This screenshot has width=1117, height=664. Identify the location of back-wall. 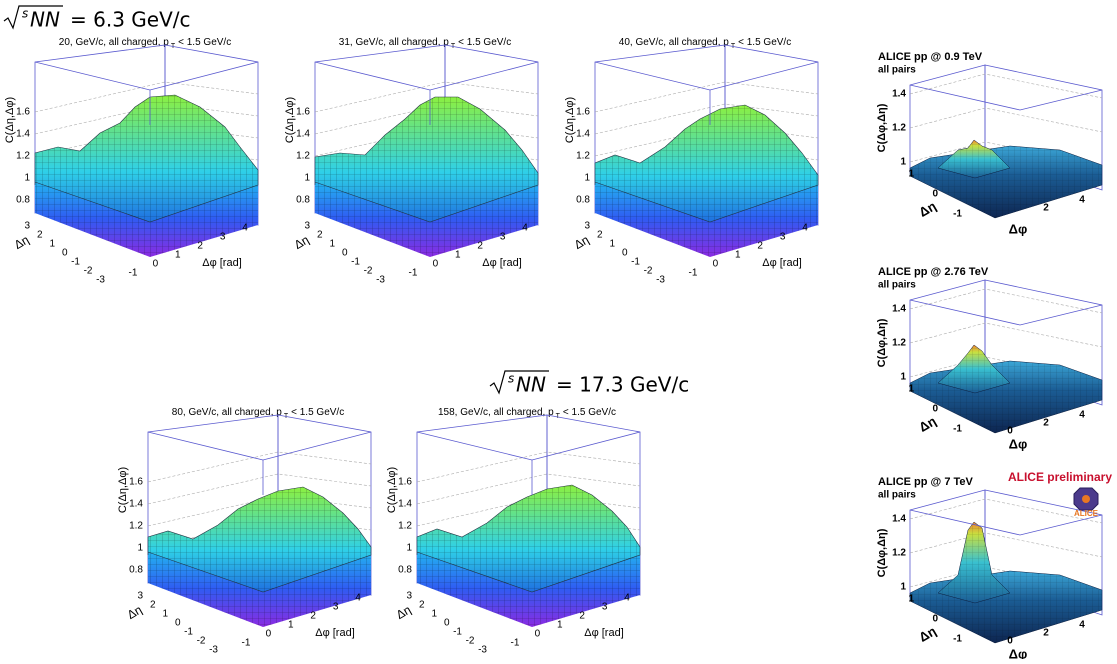
(1043, 342).